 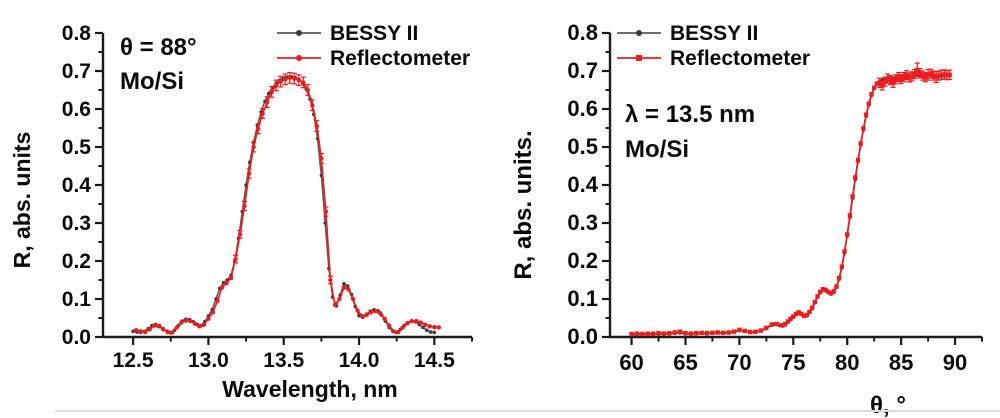 I want to click on legend-item-reflectometer: Reflectometer, so click(x=713, y=58).